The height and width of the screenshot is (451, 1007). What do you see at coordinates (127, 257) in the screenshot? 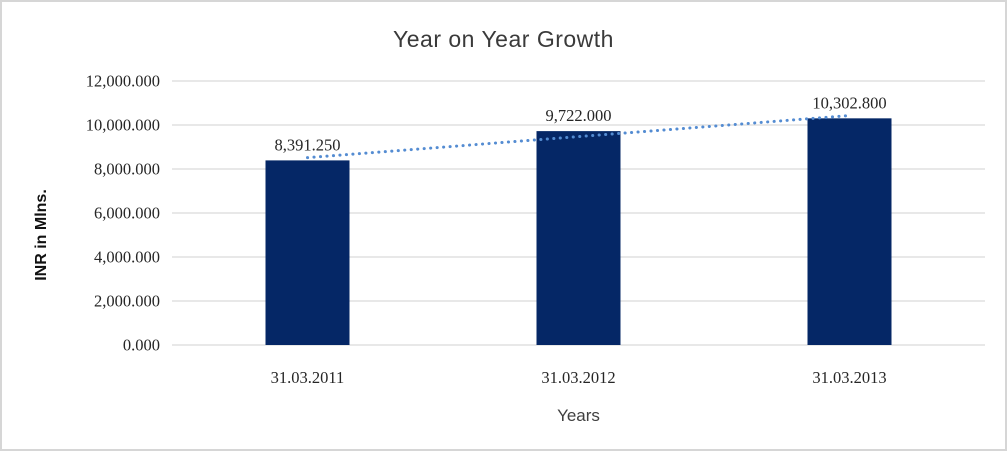
I see `y-tick-label: 4,000.000` at bounding box center [127, 257].